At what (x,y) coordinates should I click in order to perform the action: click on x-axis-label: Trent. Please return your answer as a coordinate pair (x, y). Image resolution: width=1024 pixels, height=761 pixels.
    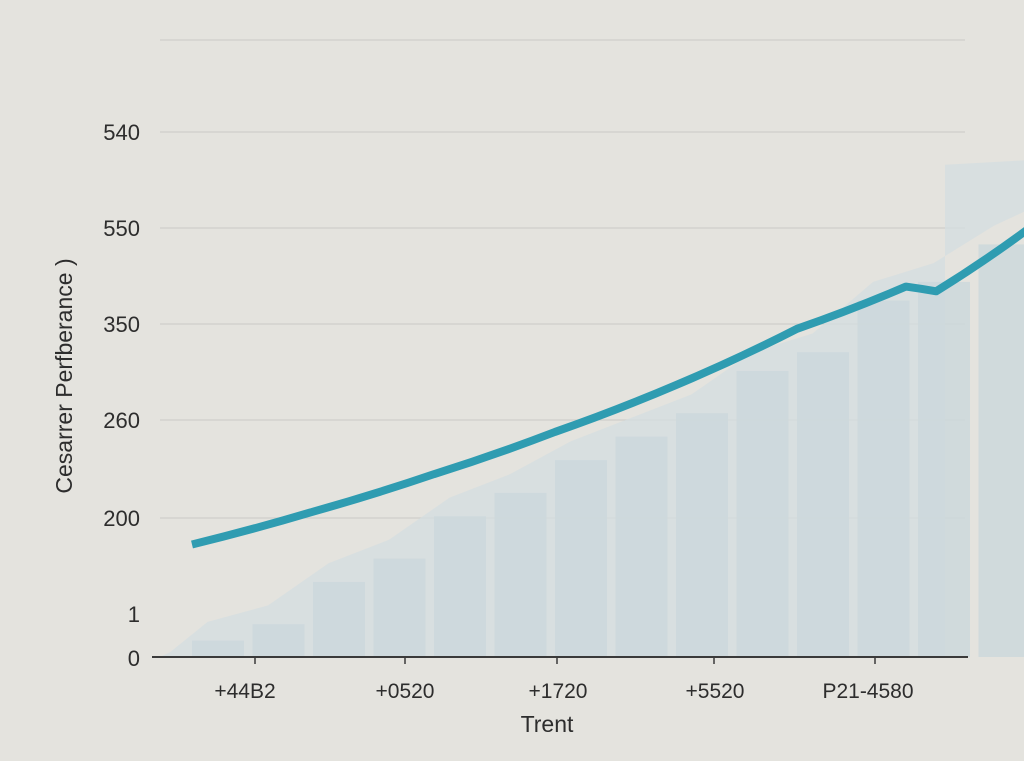
    Looking at the image, I should click on (547, 724).